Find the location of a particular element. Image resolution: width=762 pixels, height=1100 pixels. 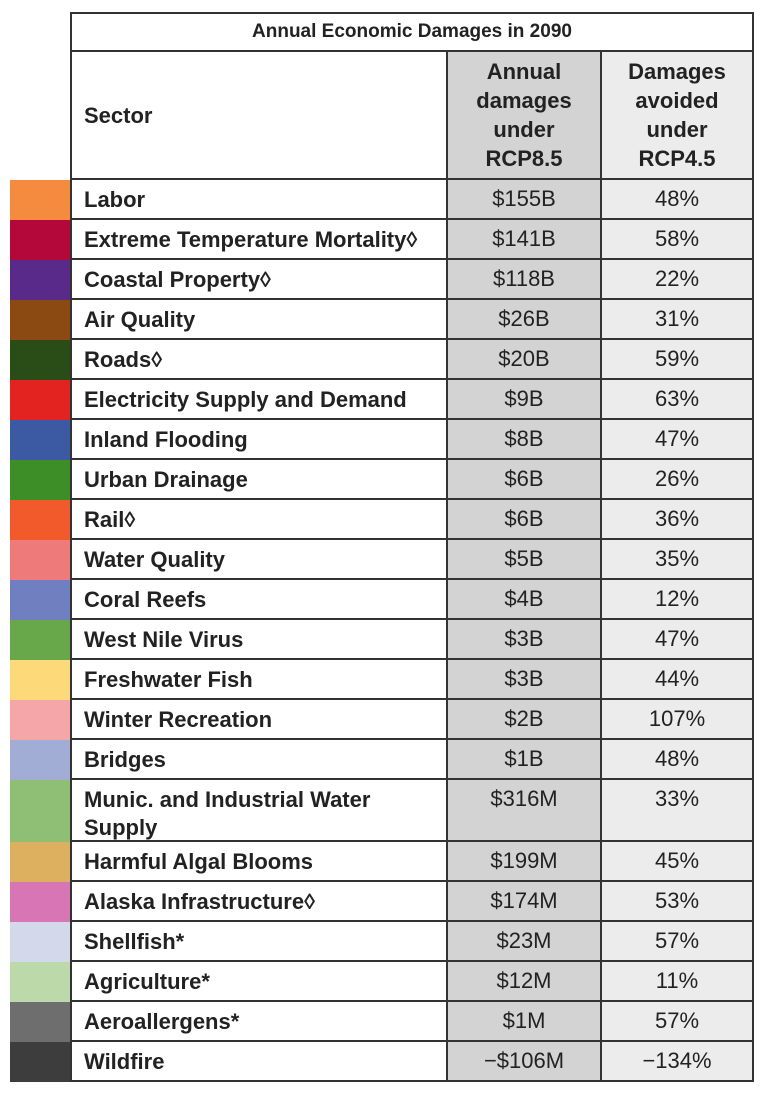

table-row: Harmful Algal Blooms $199M 45% is located at coordinates (377, 862).